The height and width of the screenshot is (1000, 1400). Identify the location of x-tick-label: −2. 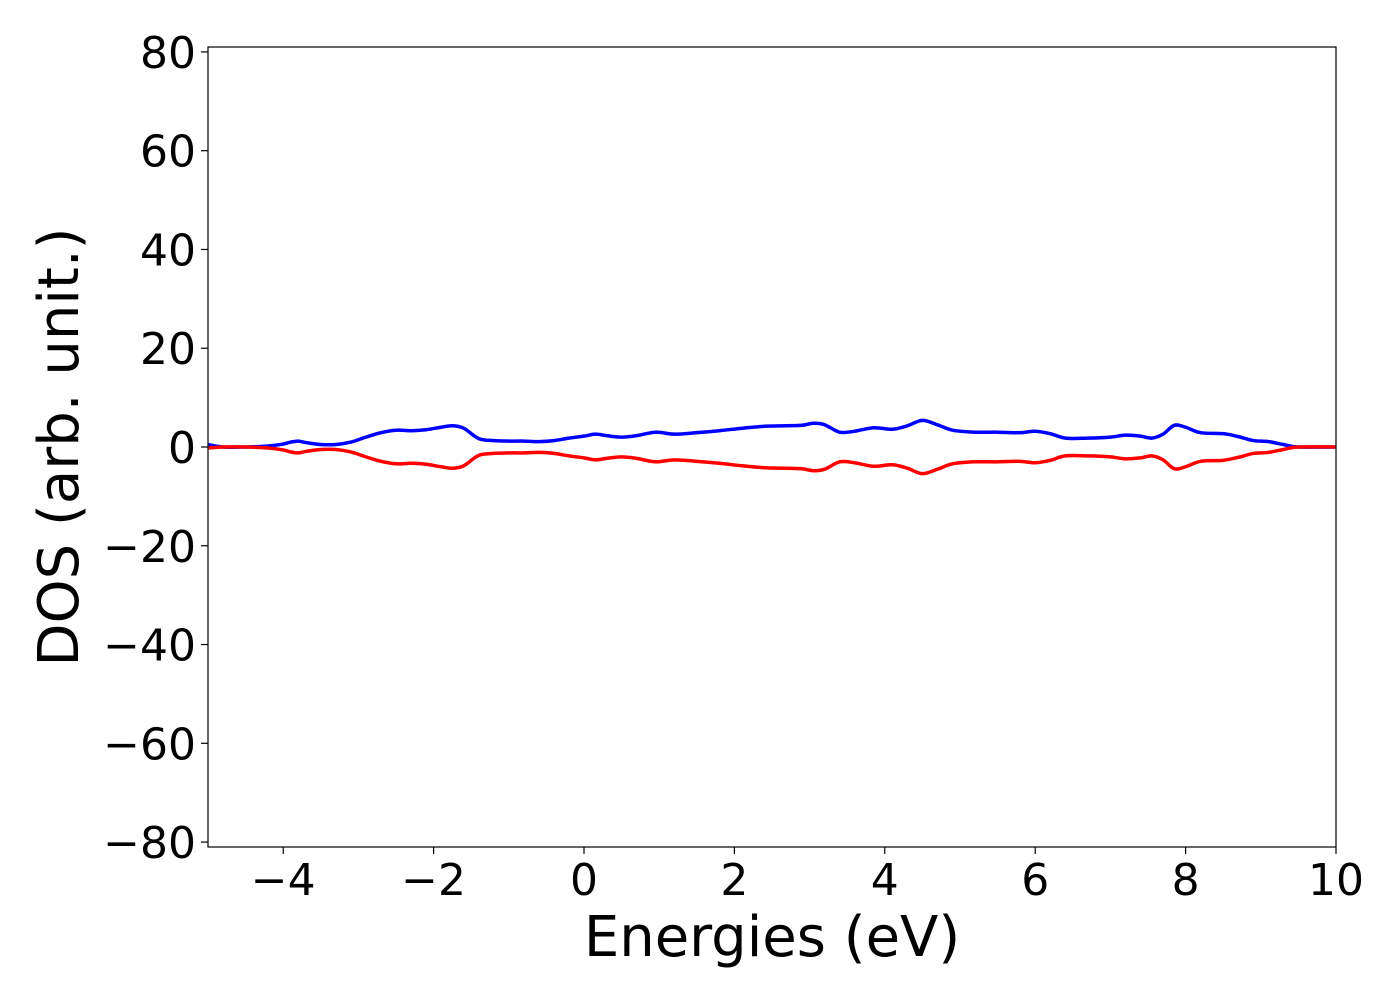
(433, 880).